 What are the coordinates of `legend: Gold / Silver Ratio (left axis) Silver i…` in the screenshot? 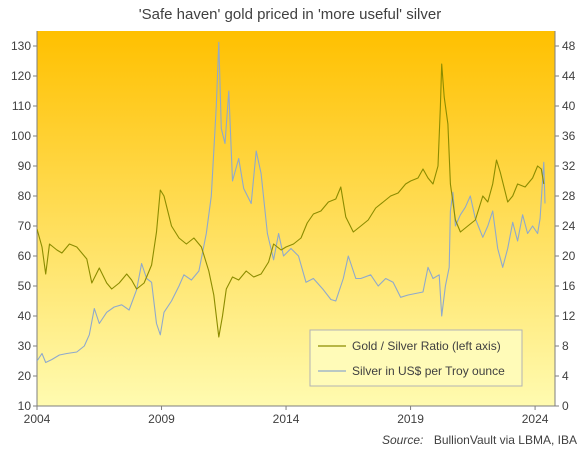 It's located at (416, 358).